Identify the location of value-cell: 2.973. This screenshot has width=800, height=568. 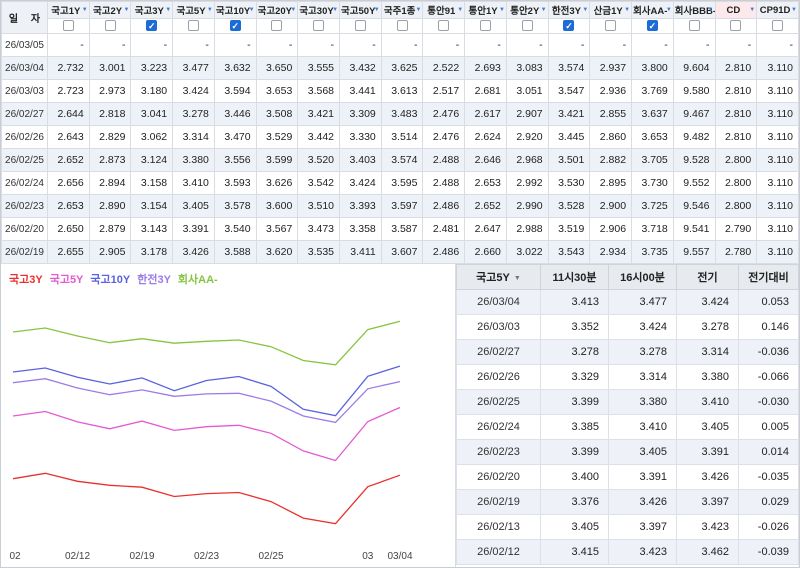
(110, 91).